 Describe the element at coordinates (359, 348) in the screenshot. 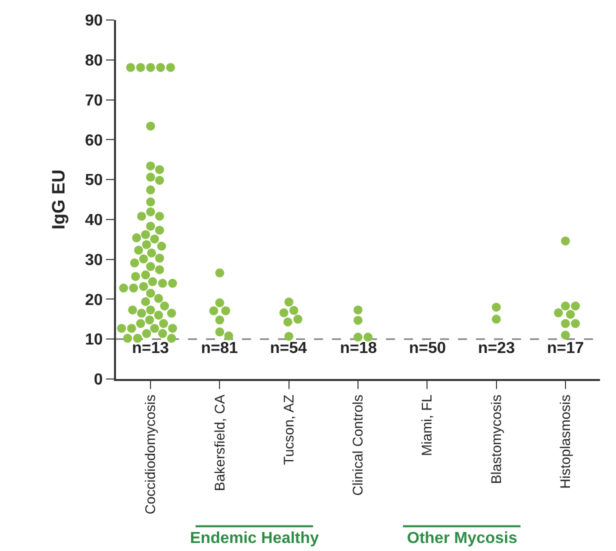

I see `annotation: n=18` at that location.